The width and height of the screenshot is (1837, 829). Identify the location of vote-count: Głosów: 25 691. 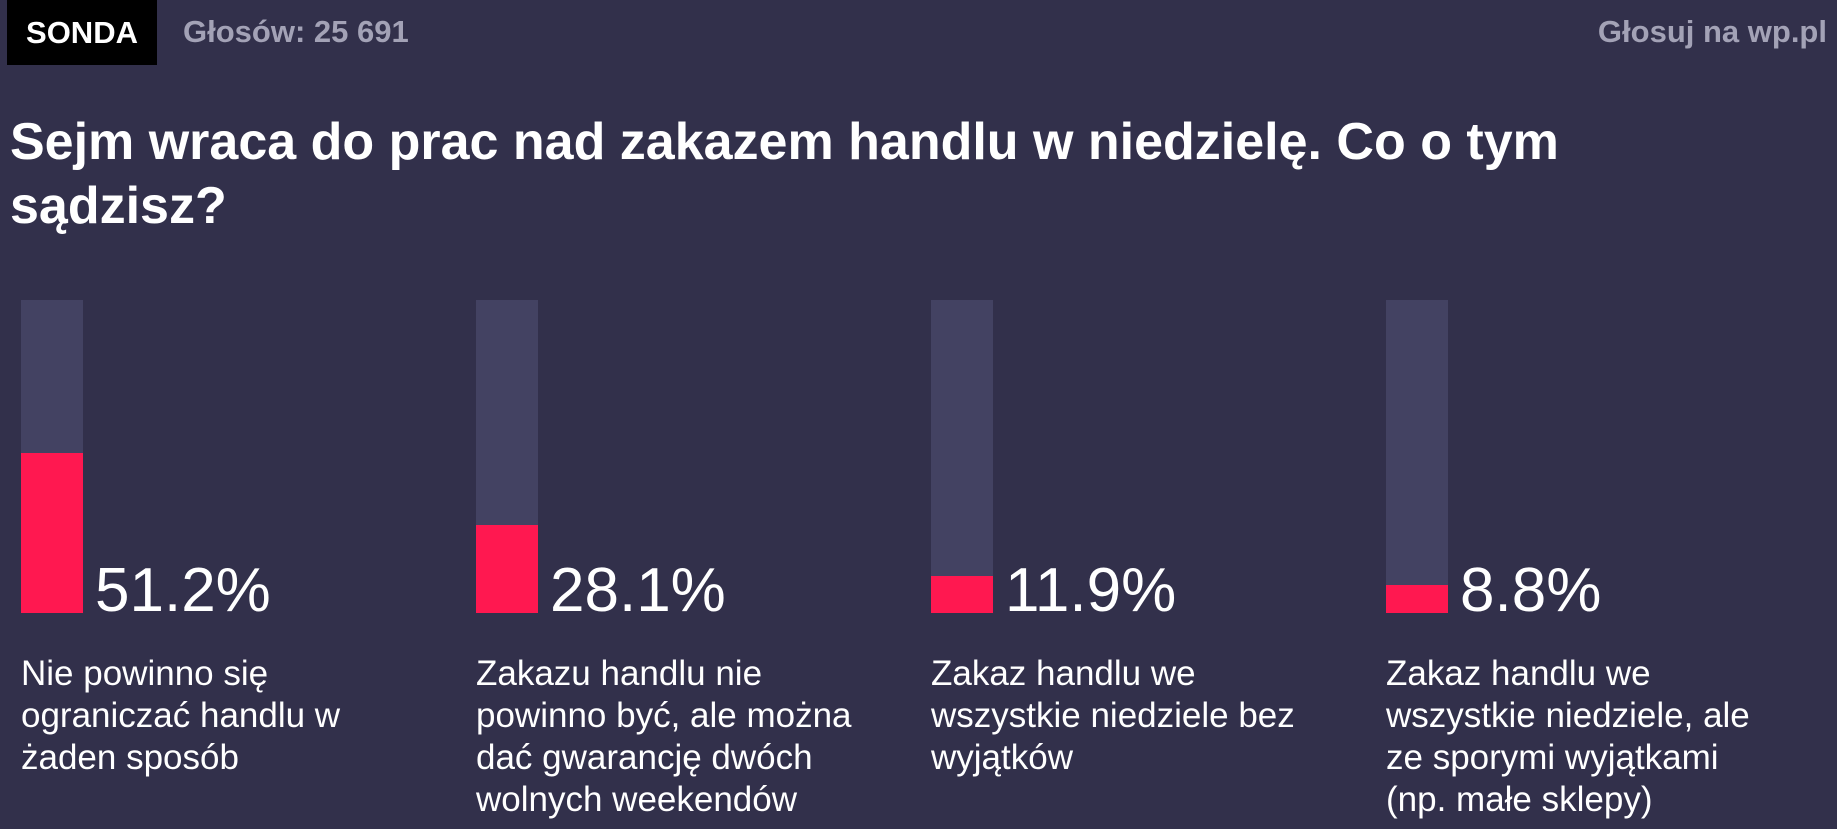
(296, 31).